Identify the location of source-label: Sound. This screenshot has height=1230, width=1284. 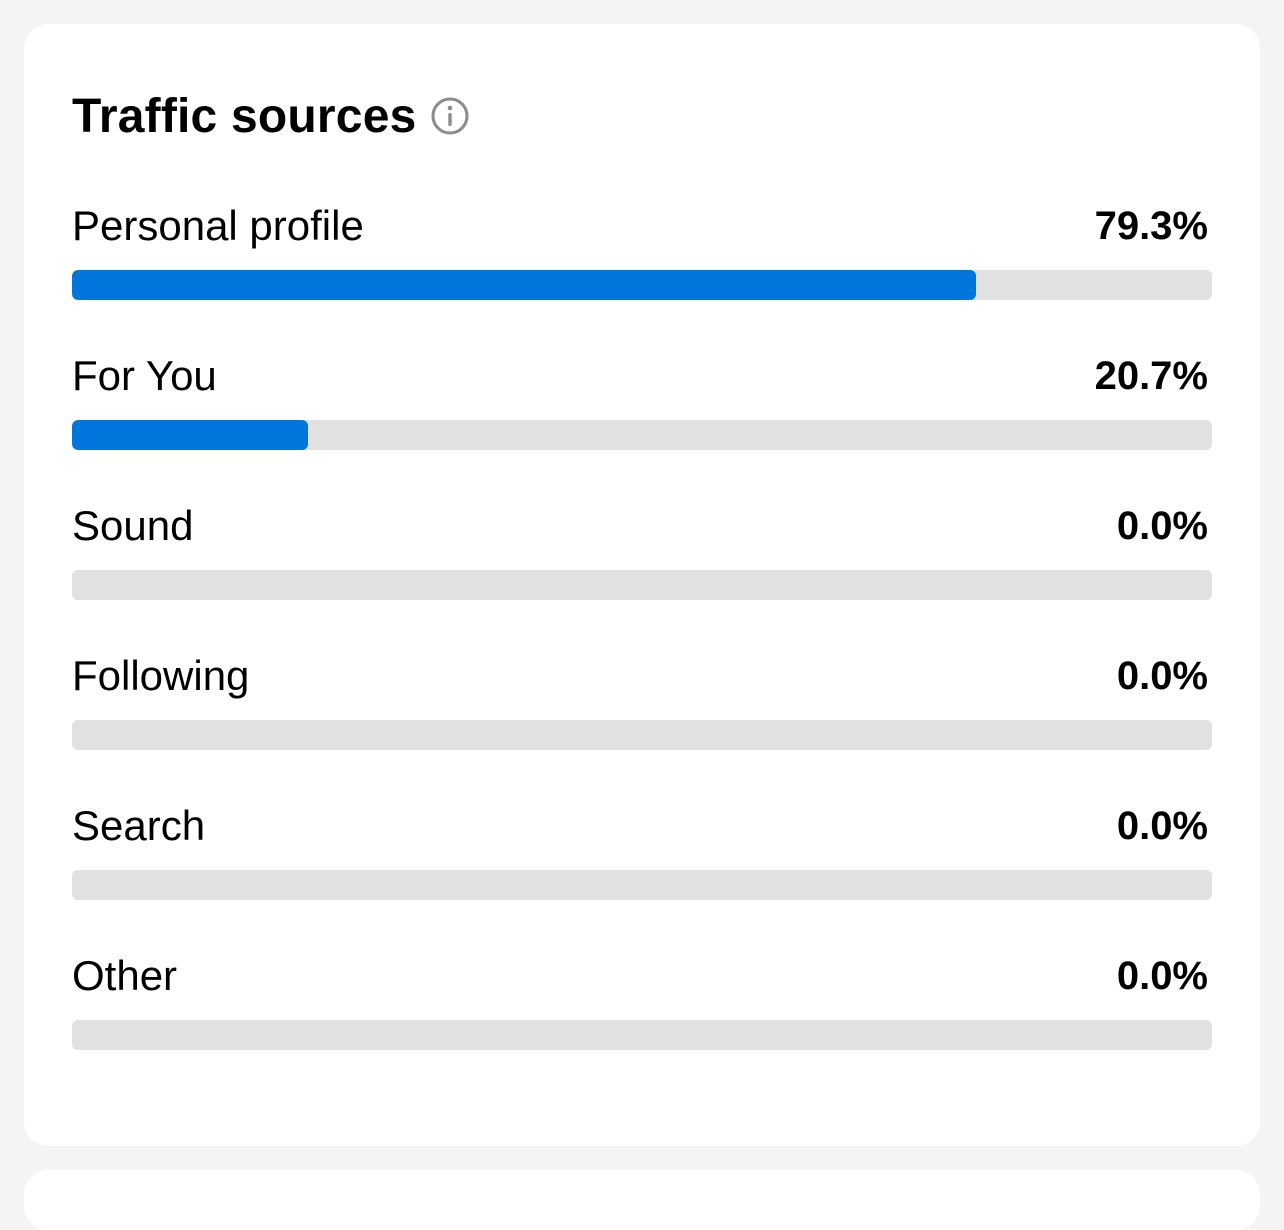
(133, 525).